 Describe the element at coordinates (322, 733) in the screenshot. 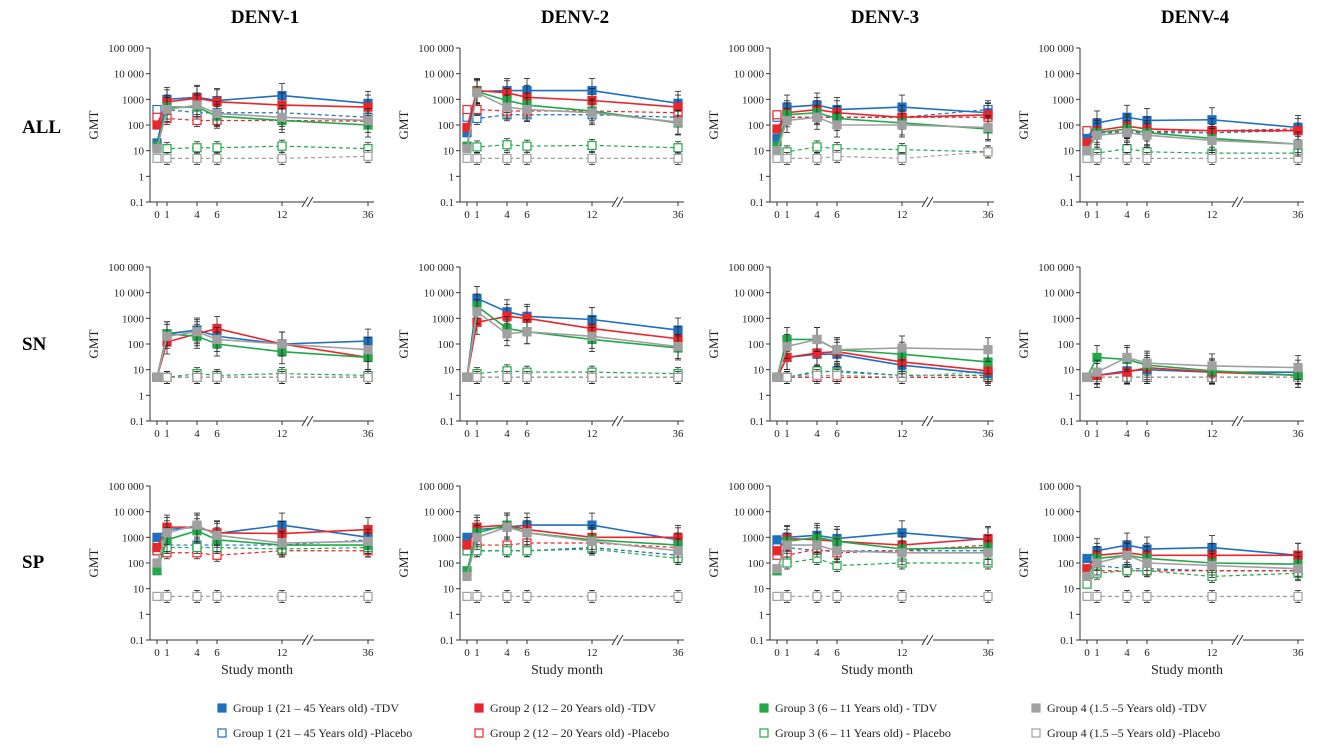

I see `legend-label: Group 1 (21 – 45 Years old) -Placebo` at that location.